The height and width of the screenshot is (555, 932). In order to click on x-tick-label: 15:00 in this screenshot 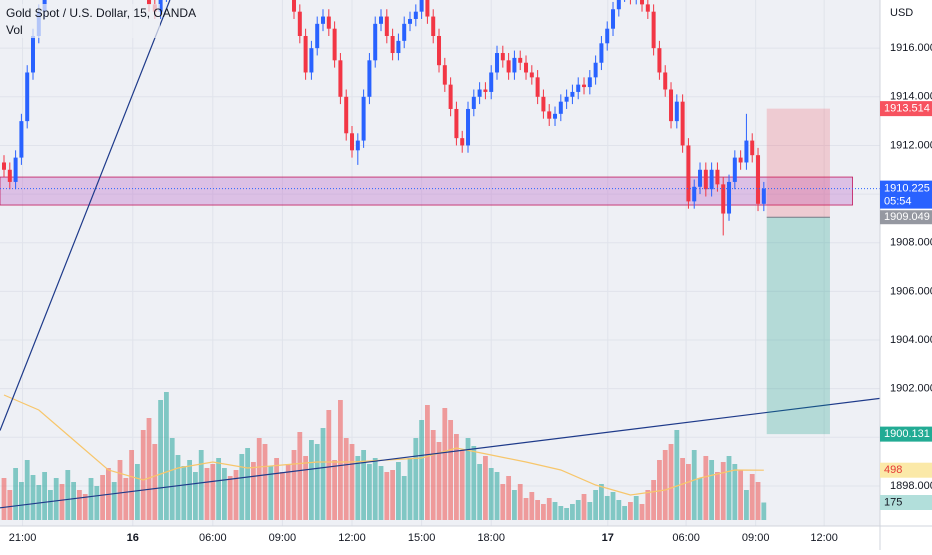, I will do `click(422, 538)`.